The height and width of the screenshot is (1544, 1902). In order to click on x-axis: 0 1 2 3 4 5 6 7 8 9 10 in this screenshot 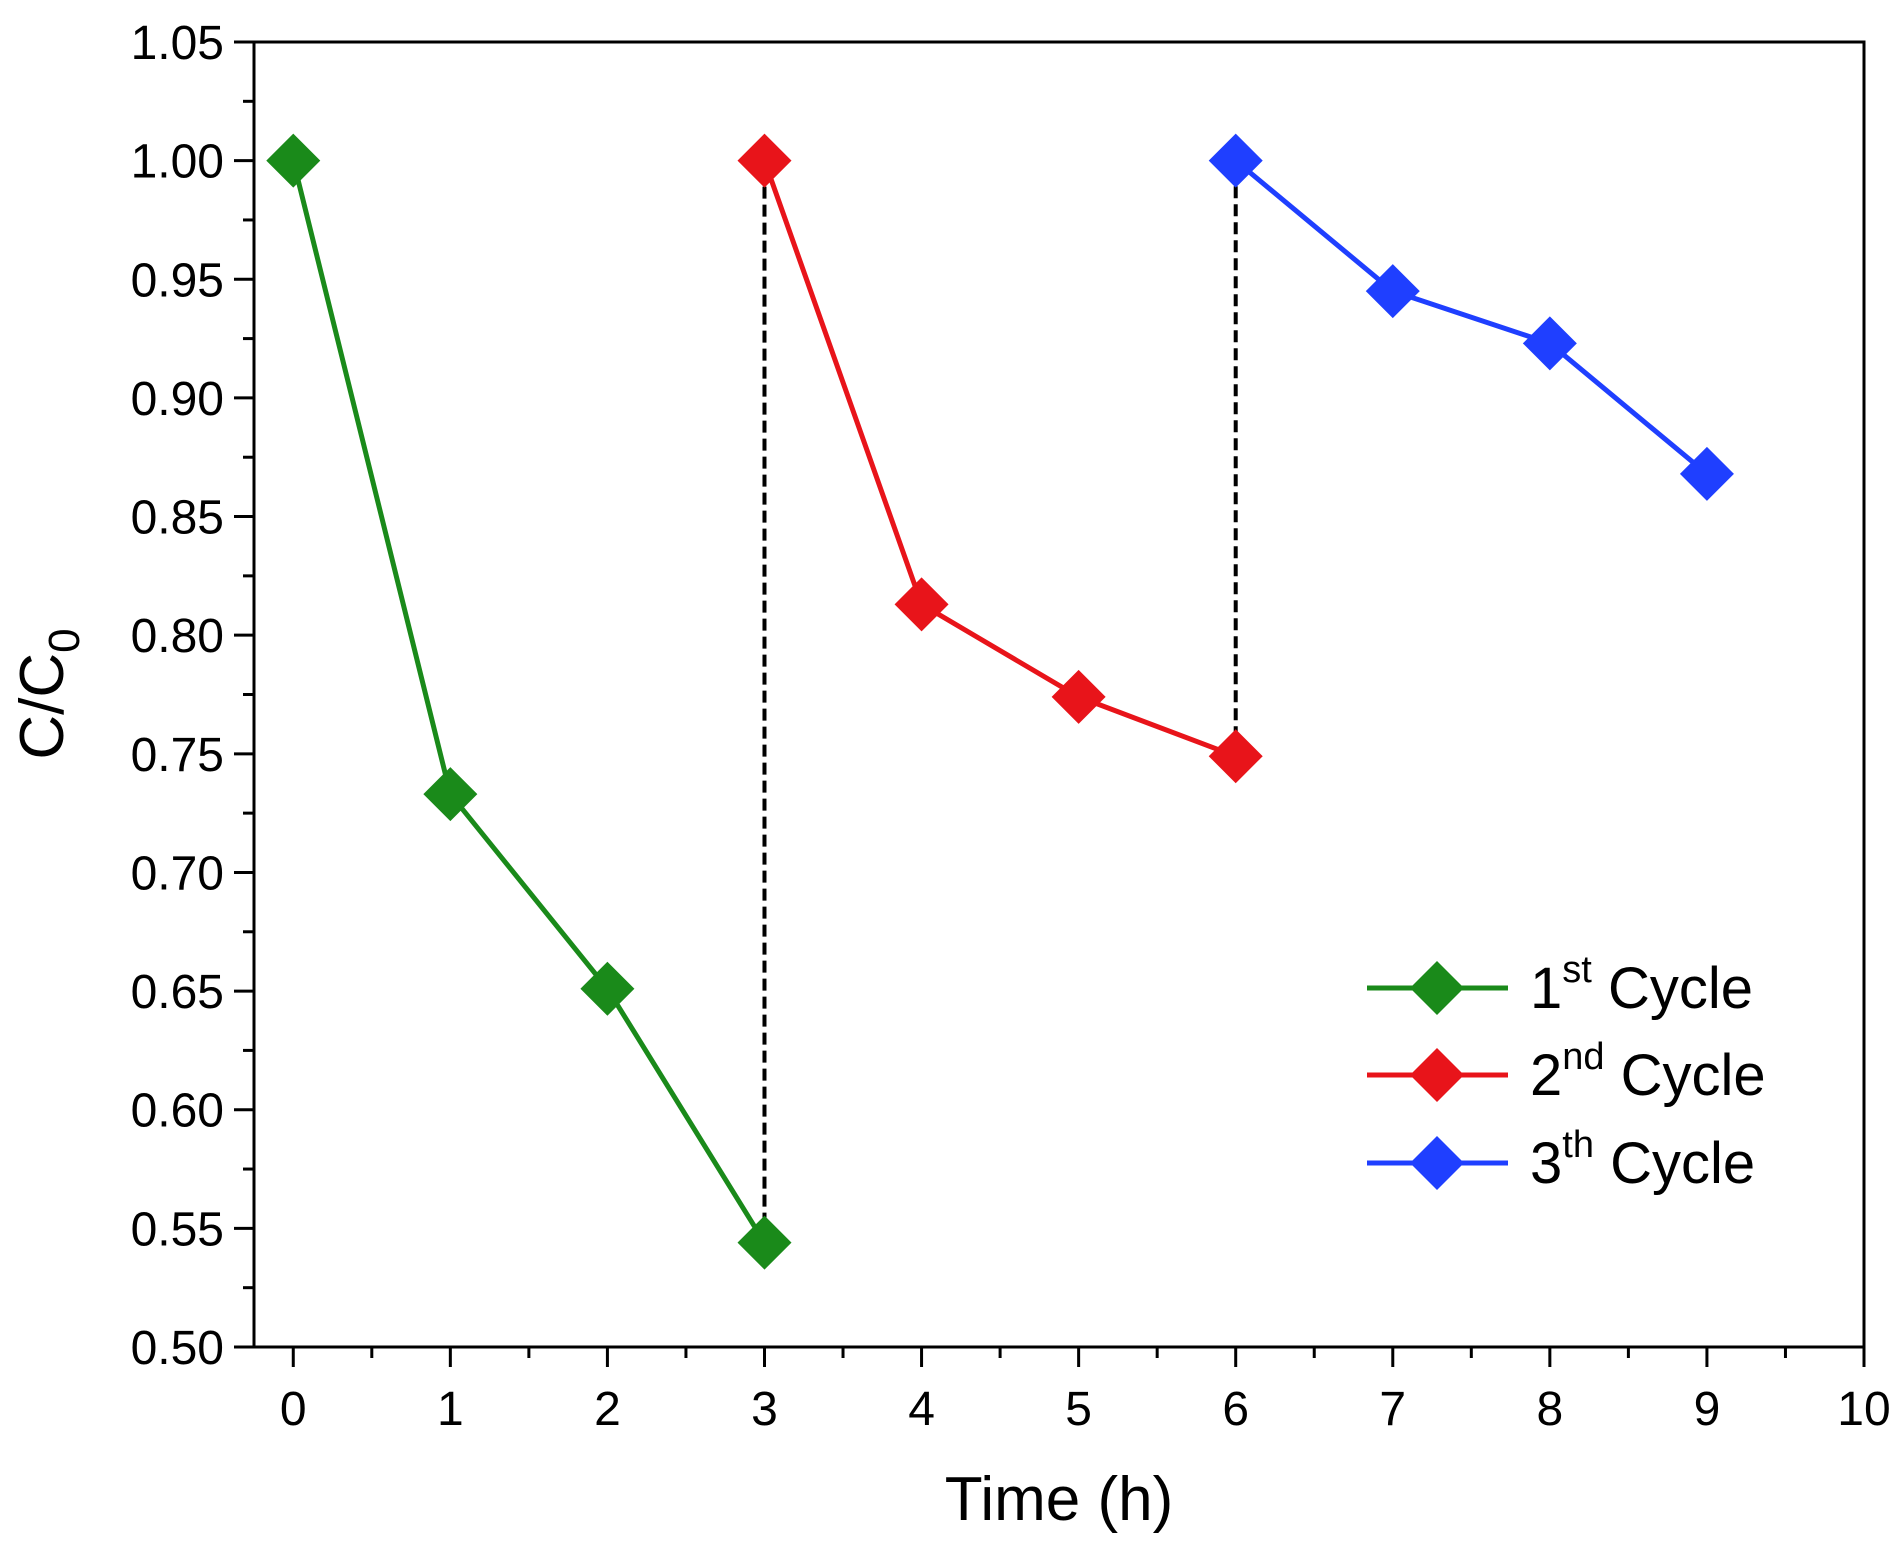, I will do `click(1085, 1391)`.